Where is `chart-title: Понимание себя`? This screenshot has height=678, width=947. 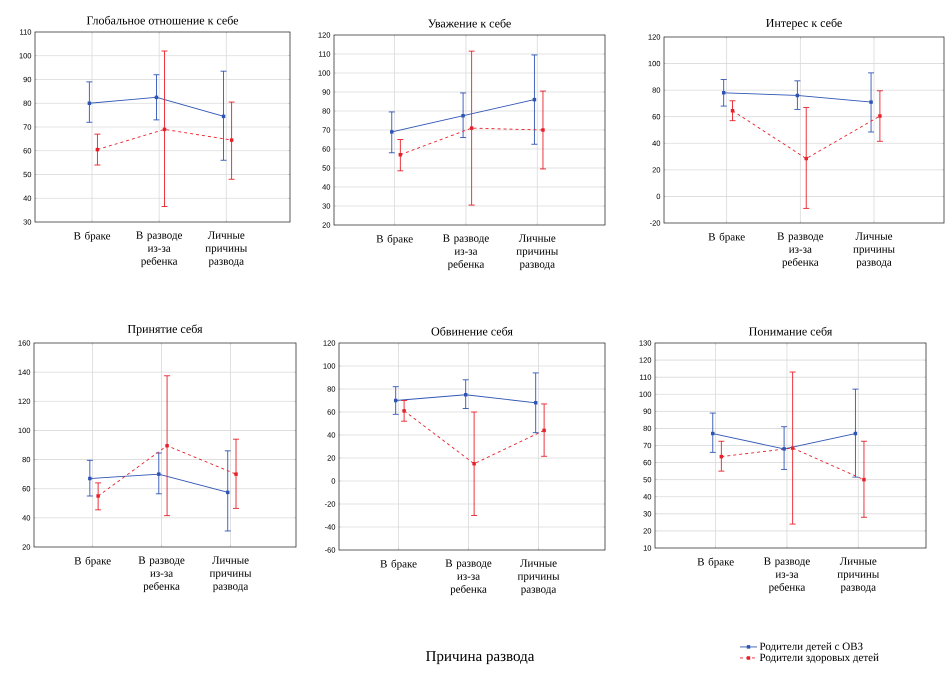 chart-title: Понимание себя is located at coordinates (790, 331).